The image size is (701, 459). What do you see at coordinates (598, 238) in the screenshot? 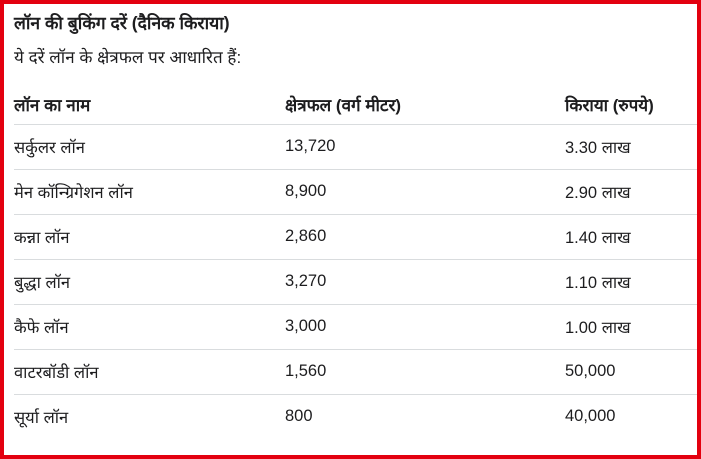
I see `lawn-rent: 1.40 लाख` at bounding box center [598, 238].